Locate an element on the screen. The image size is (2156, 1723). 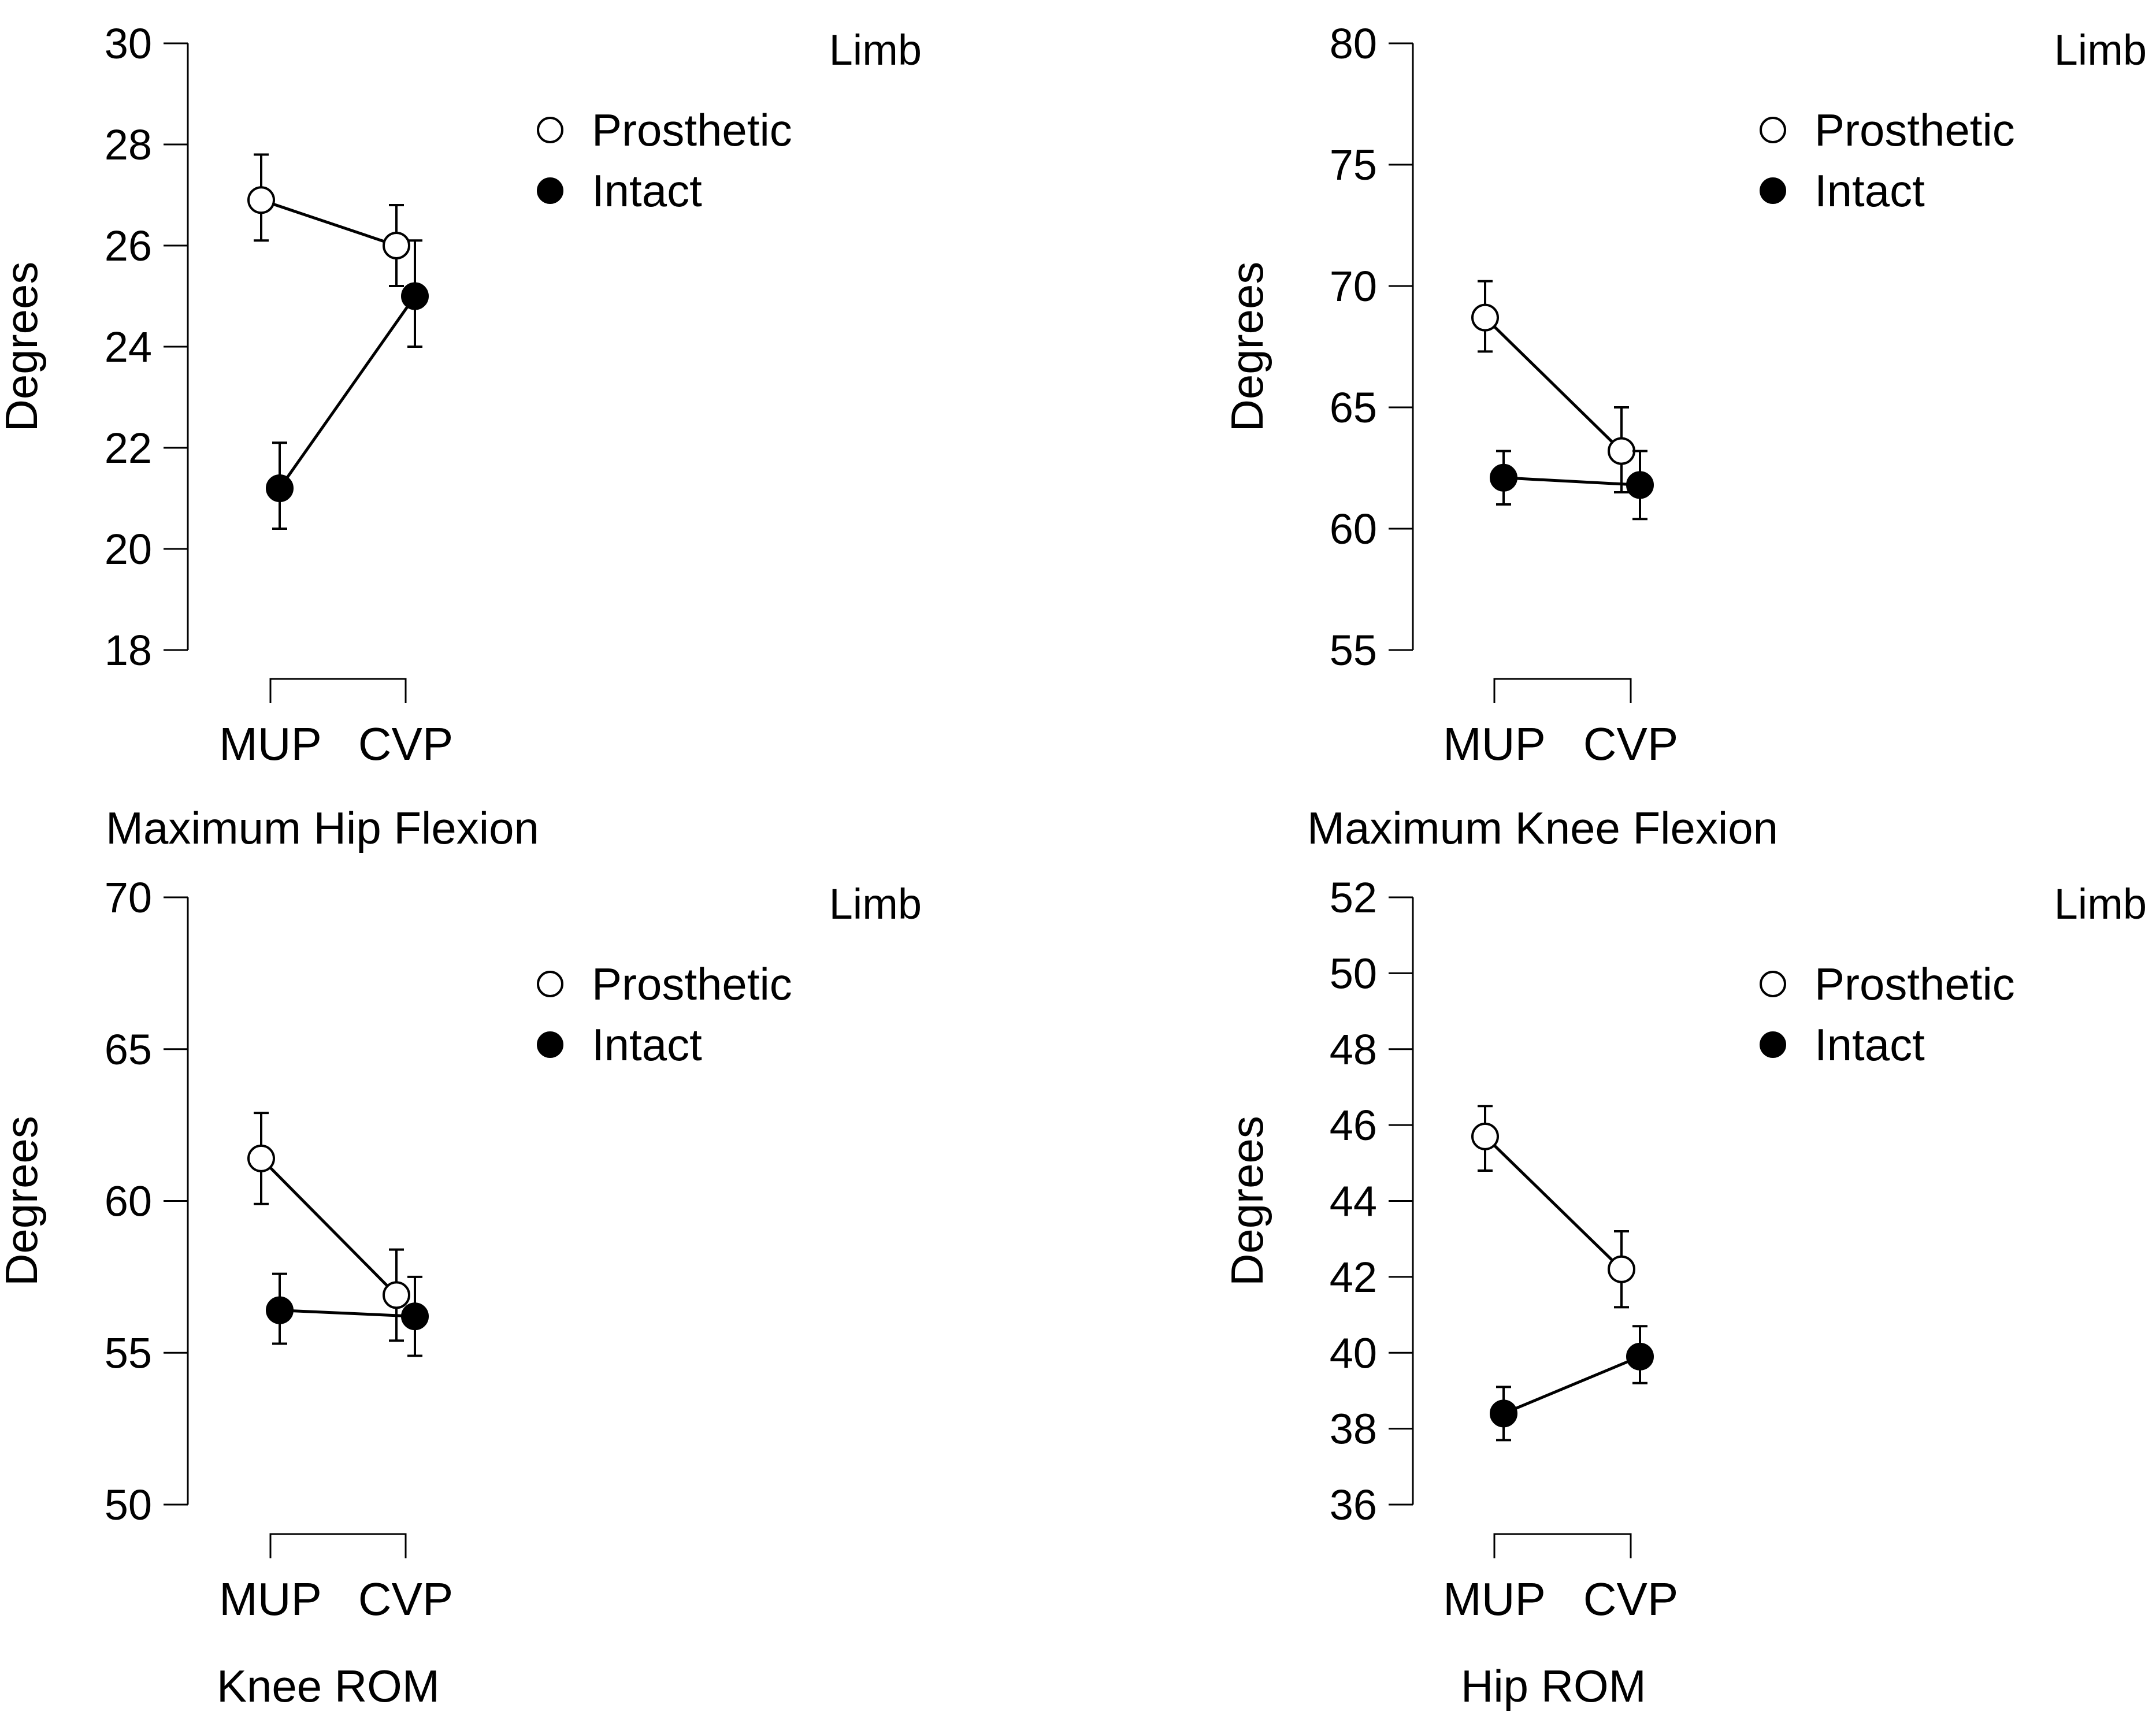
y-tick-label: 28 is located at coordinates (128, 145).